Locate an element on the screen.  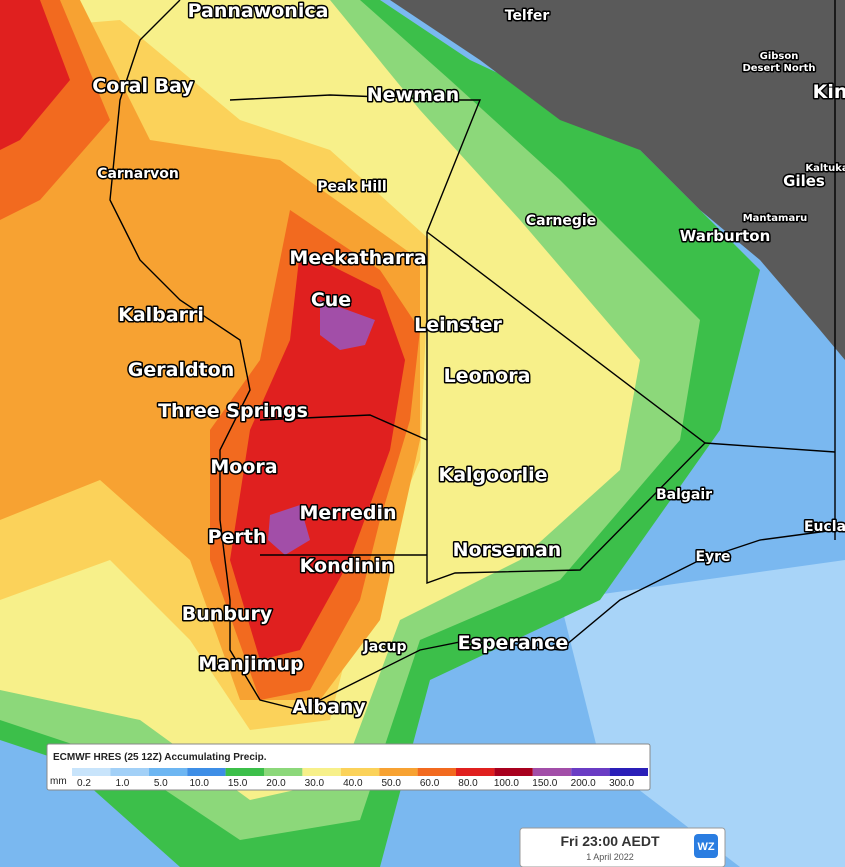
logo: WZ is located at coordinates (705, 847).